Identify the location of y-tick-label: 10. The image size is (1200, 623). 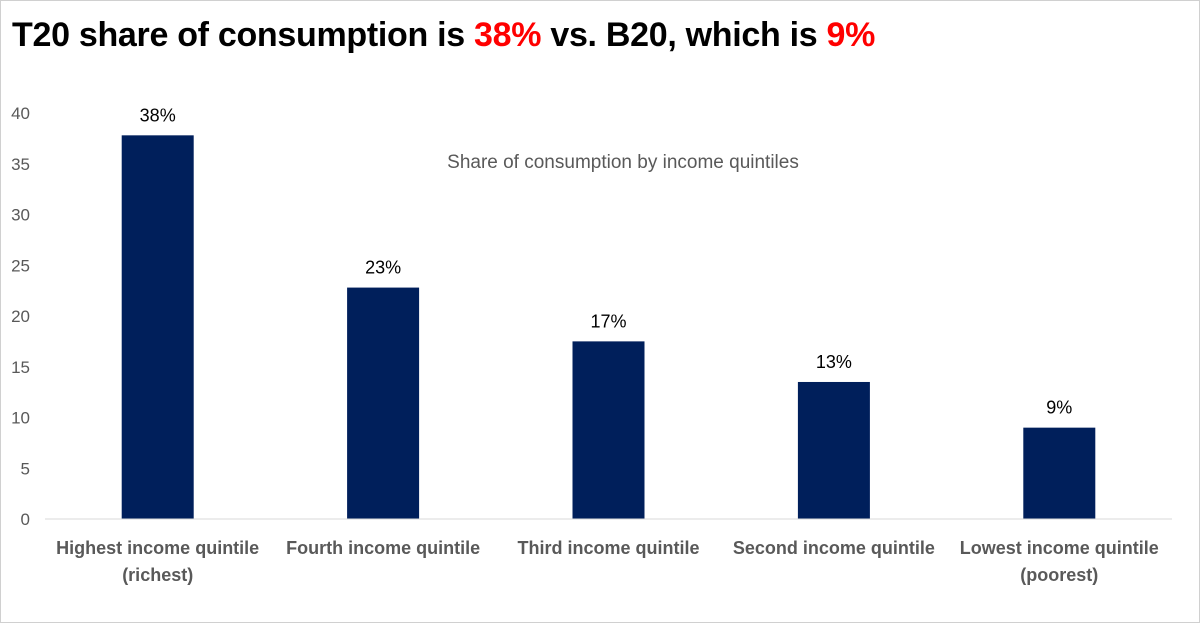
(20, 418).